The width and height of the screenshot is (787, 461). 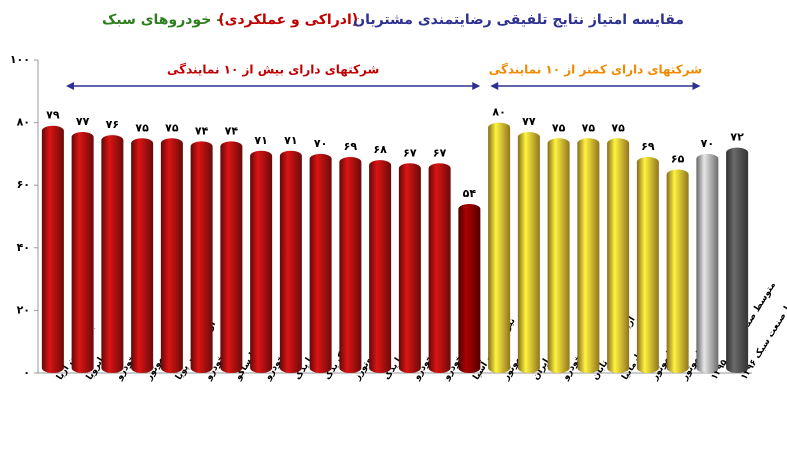 I want to click on value-label: ۶۸, so click(x=380, y=149).